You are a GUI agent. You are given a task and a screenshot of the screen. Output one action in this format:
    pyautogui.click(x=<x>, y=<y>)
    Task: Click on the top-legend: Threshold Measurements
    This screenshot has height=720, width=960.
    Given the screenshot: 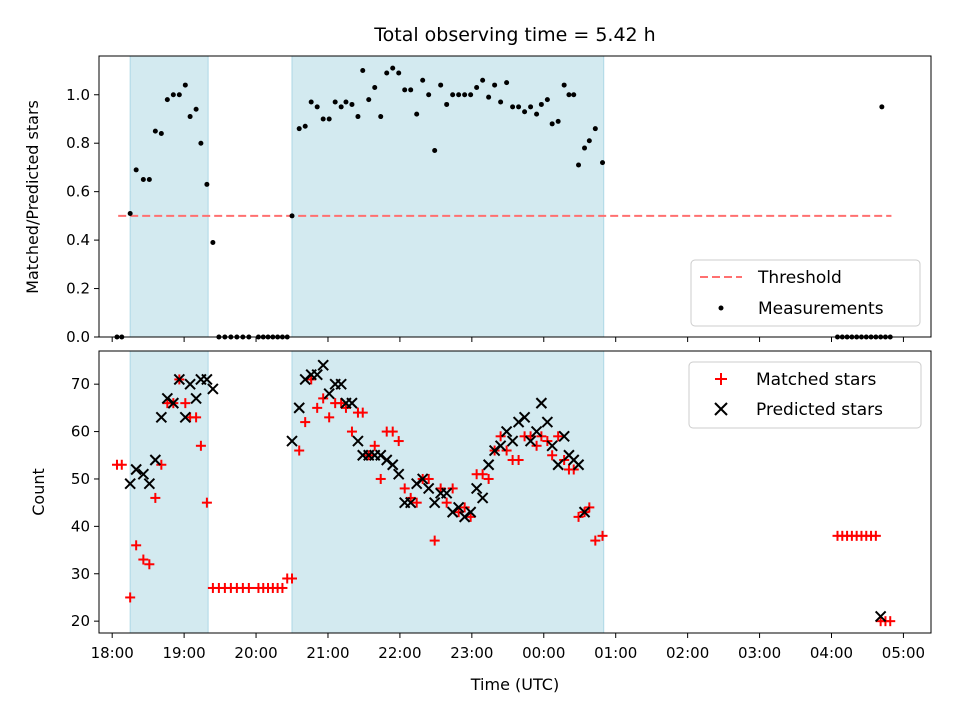 What is the action you would take?
    pyautogui.click(x=805, y=293)
    